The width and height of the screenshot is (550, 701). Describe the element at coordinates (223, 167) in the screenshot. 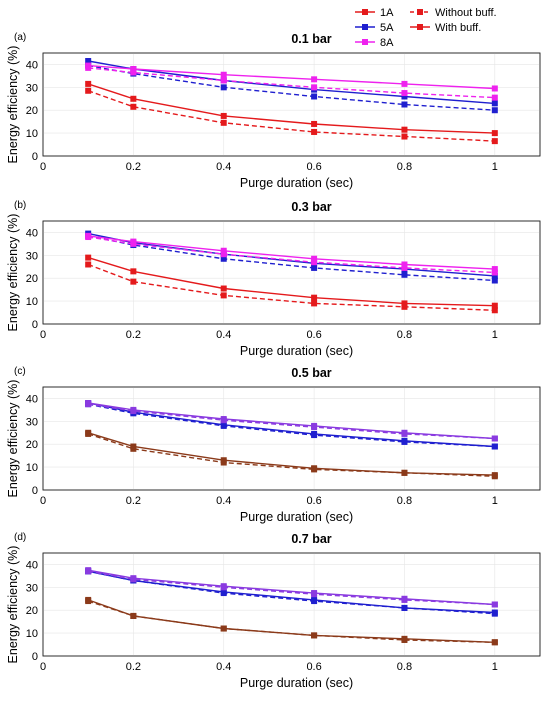

I see `x-tick-label: 0.4` at that location.